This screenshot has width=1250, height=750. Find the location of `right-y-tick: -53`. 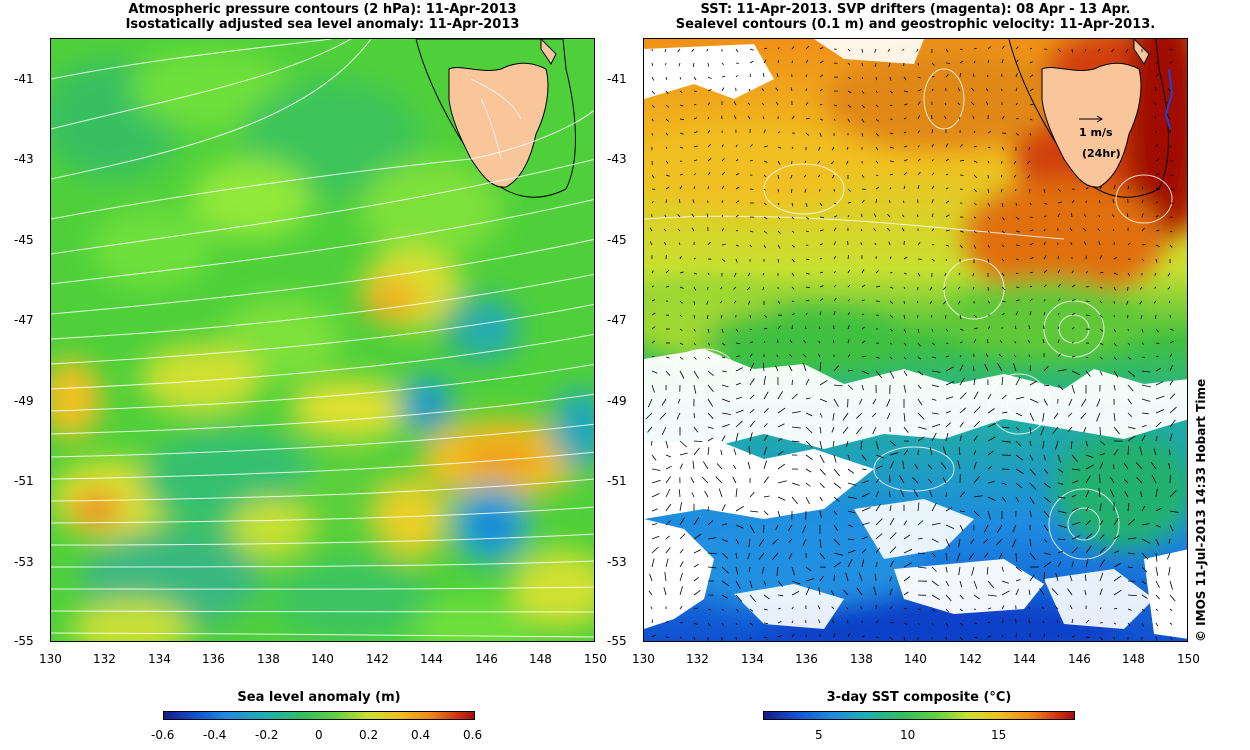

right-y-tick: -53 is located at coordinates (617, 562).